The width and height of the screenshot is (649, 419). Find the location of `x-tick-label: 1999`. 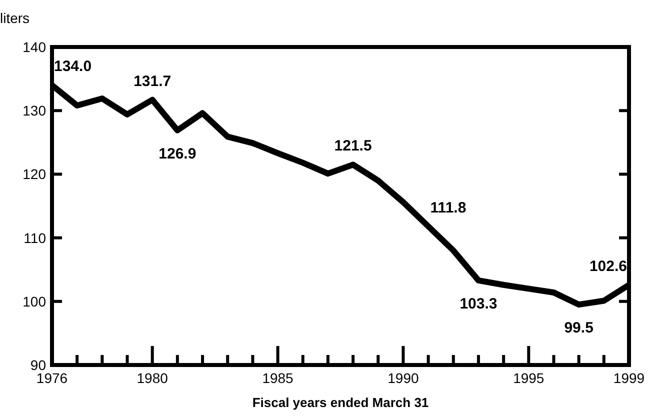

x-tick-label: 1999 is located at coordinates (629, 378).